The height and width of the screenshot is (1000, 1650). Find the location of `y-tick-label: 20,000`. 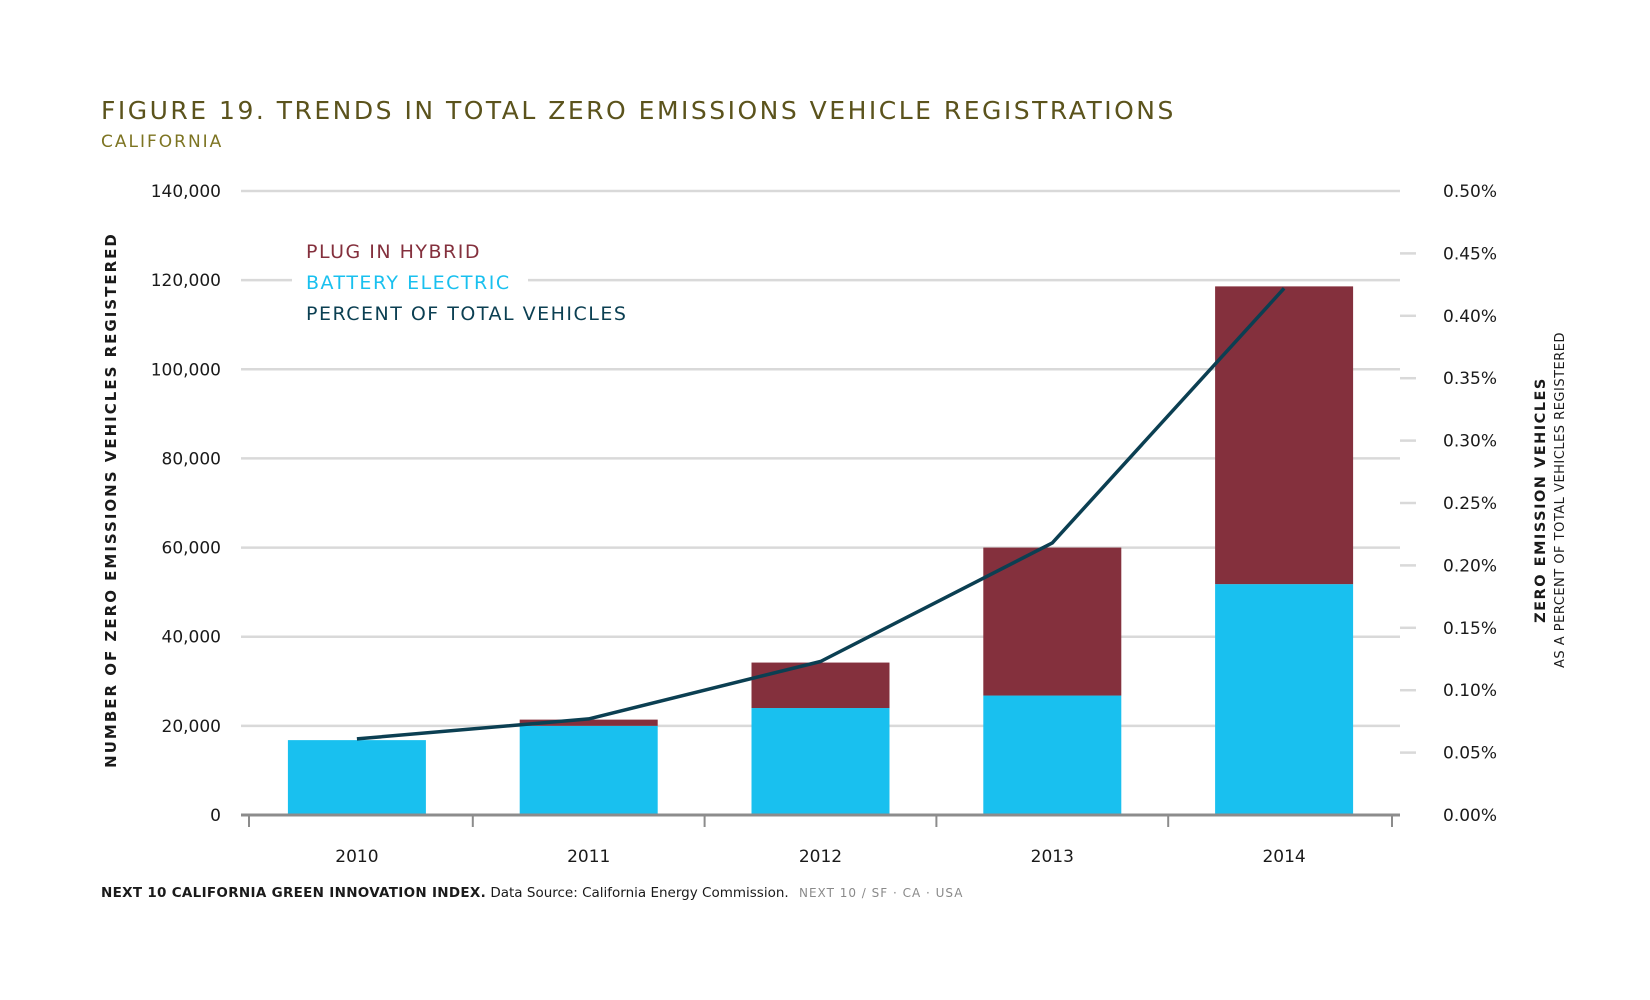

y-tick-label: 20,000 is located at coordinates (191, 727).